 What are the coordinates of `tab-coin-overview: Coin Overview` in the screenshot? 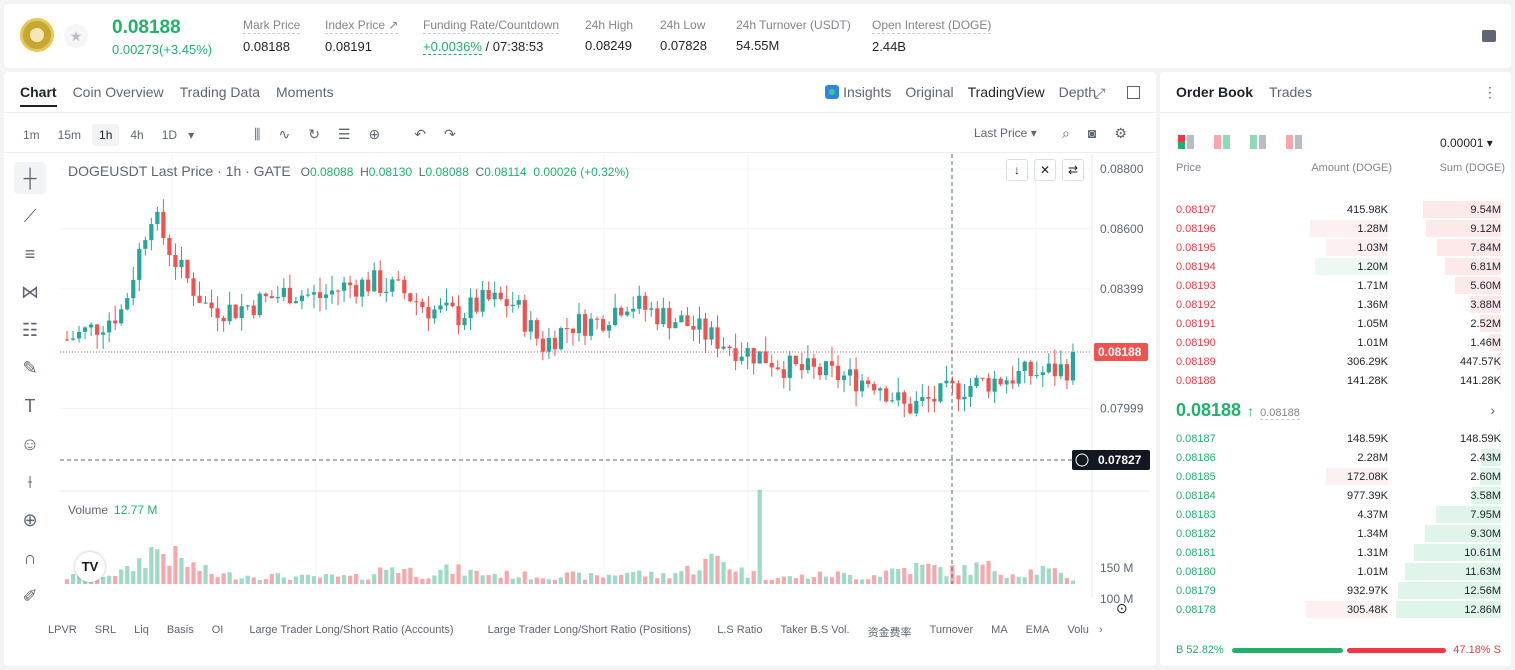 It's located at (118, 92).